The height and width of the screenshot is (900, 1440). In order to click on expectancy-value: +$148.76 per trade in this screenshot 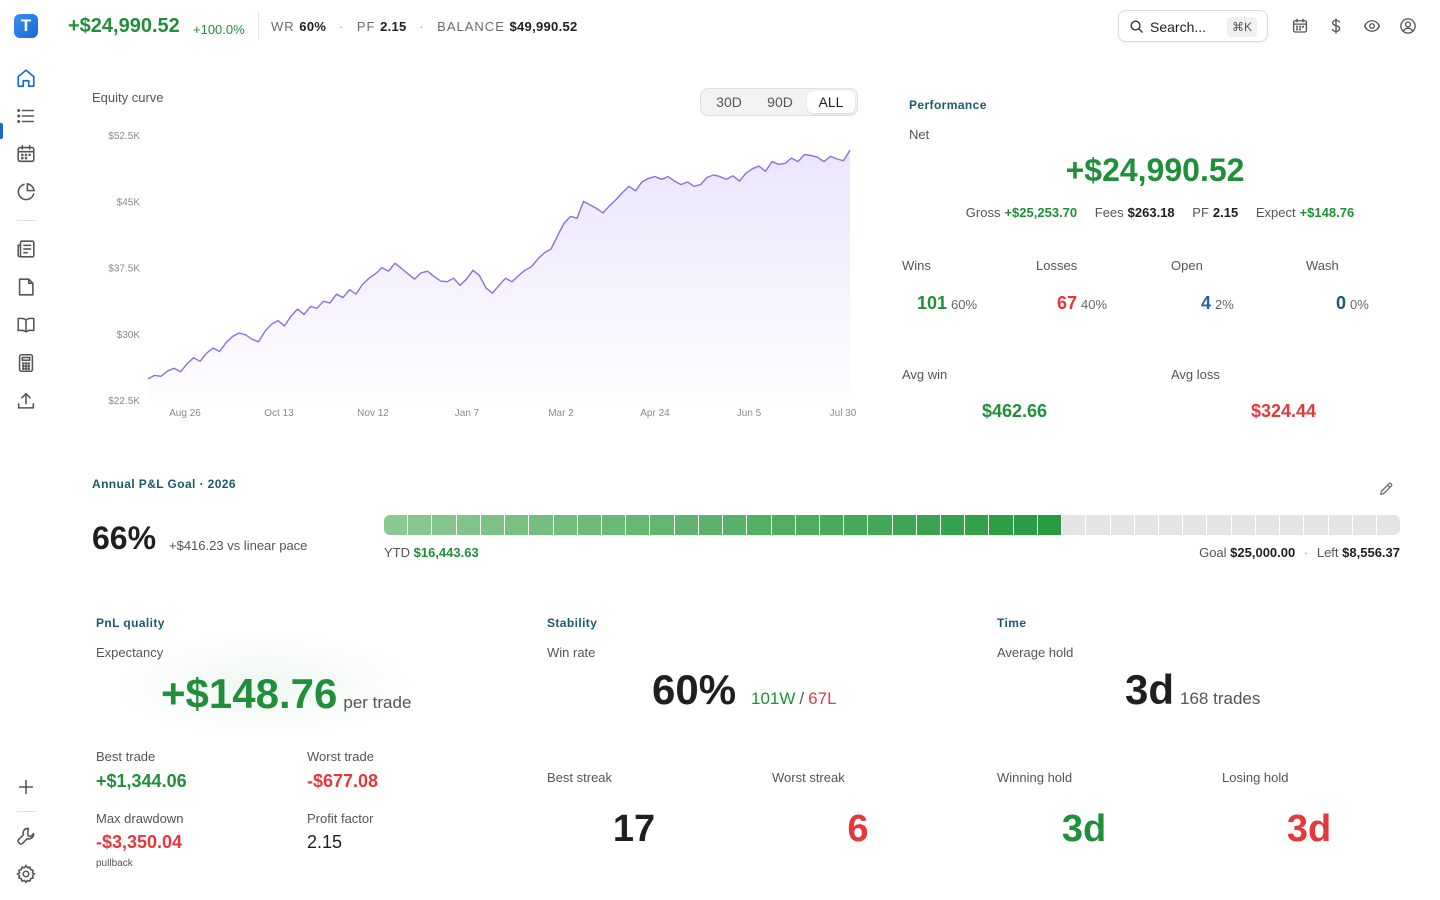, I will do `click(286, 693)`.